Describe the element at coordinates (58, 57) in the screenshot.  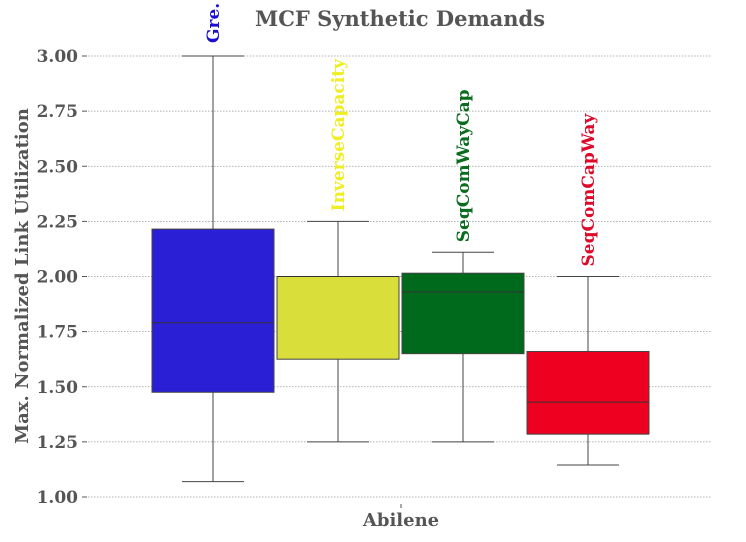
I see `y-tick-label: 3.00` at that location.